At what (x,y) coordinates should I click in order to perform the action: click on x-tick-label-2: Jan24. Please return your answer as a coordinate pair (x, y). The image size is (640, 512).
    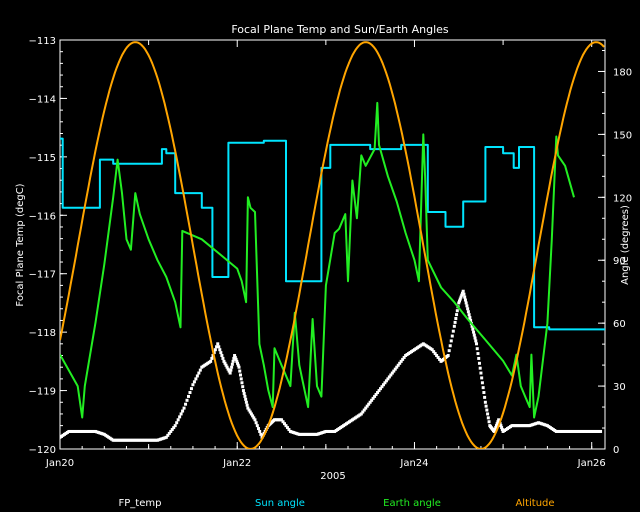
    Looking at the image, I should click on (413, 463).